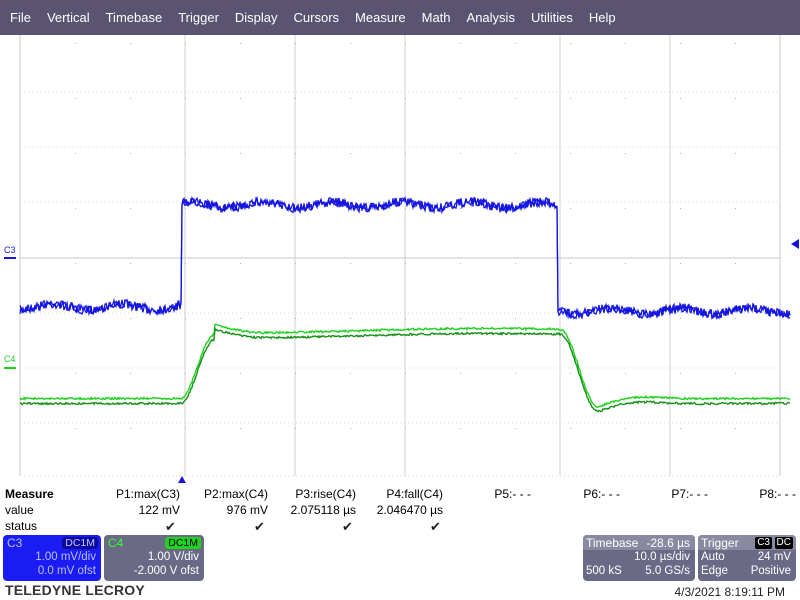  I want to click on param-p1-value: 122 mV, so click(159, 510).